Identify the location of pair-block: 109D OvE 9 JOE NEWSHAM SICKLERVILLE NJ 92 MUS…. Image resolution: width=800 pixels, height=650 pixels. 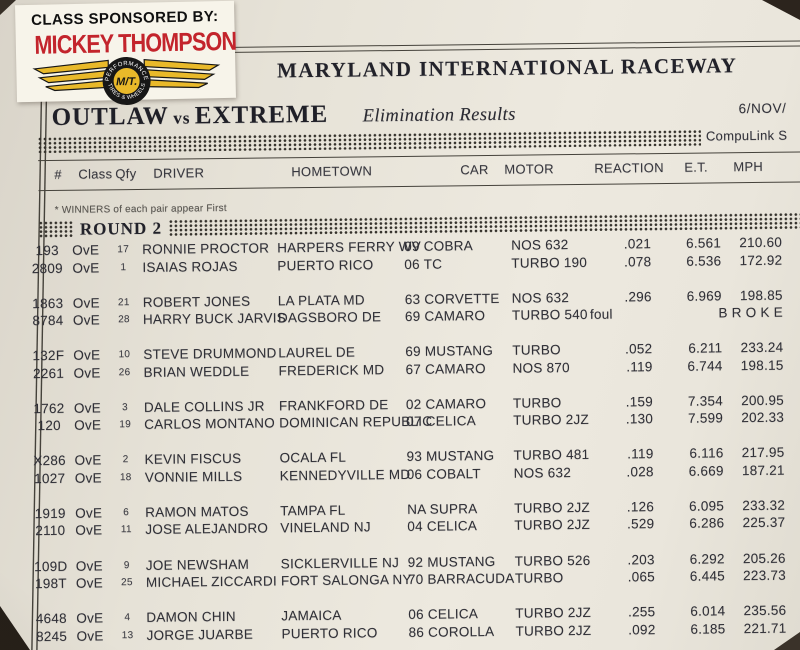
(401, 571).